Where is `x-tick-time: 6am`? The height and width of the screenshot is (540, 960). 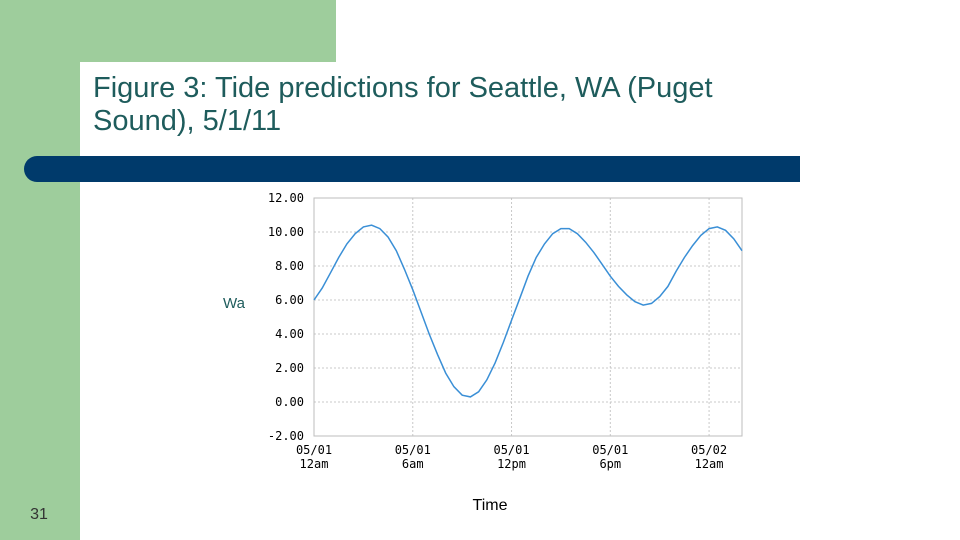 x-tick-time: 6am is located at coordinates (413, 464).